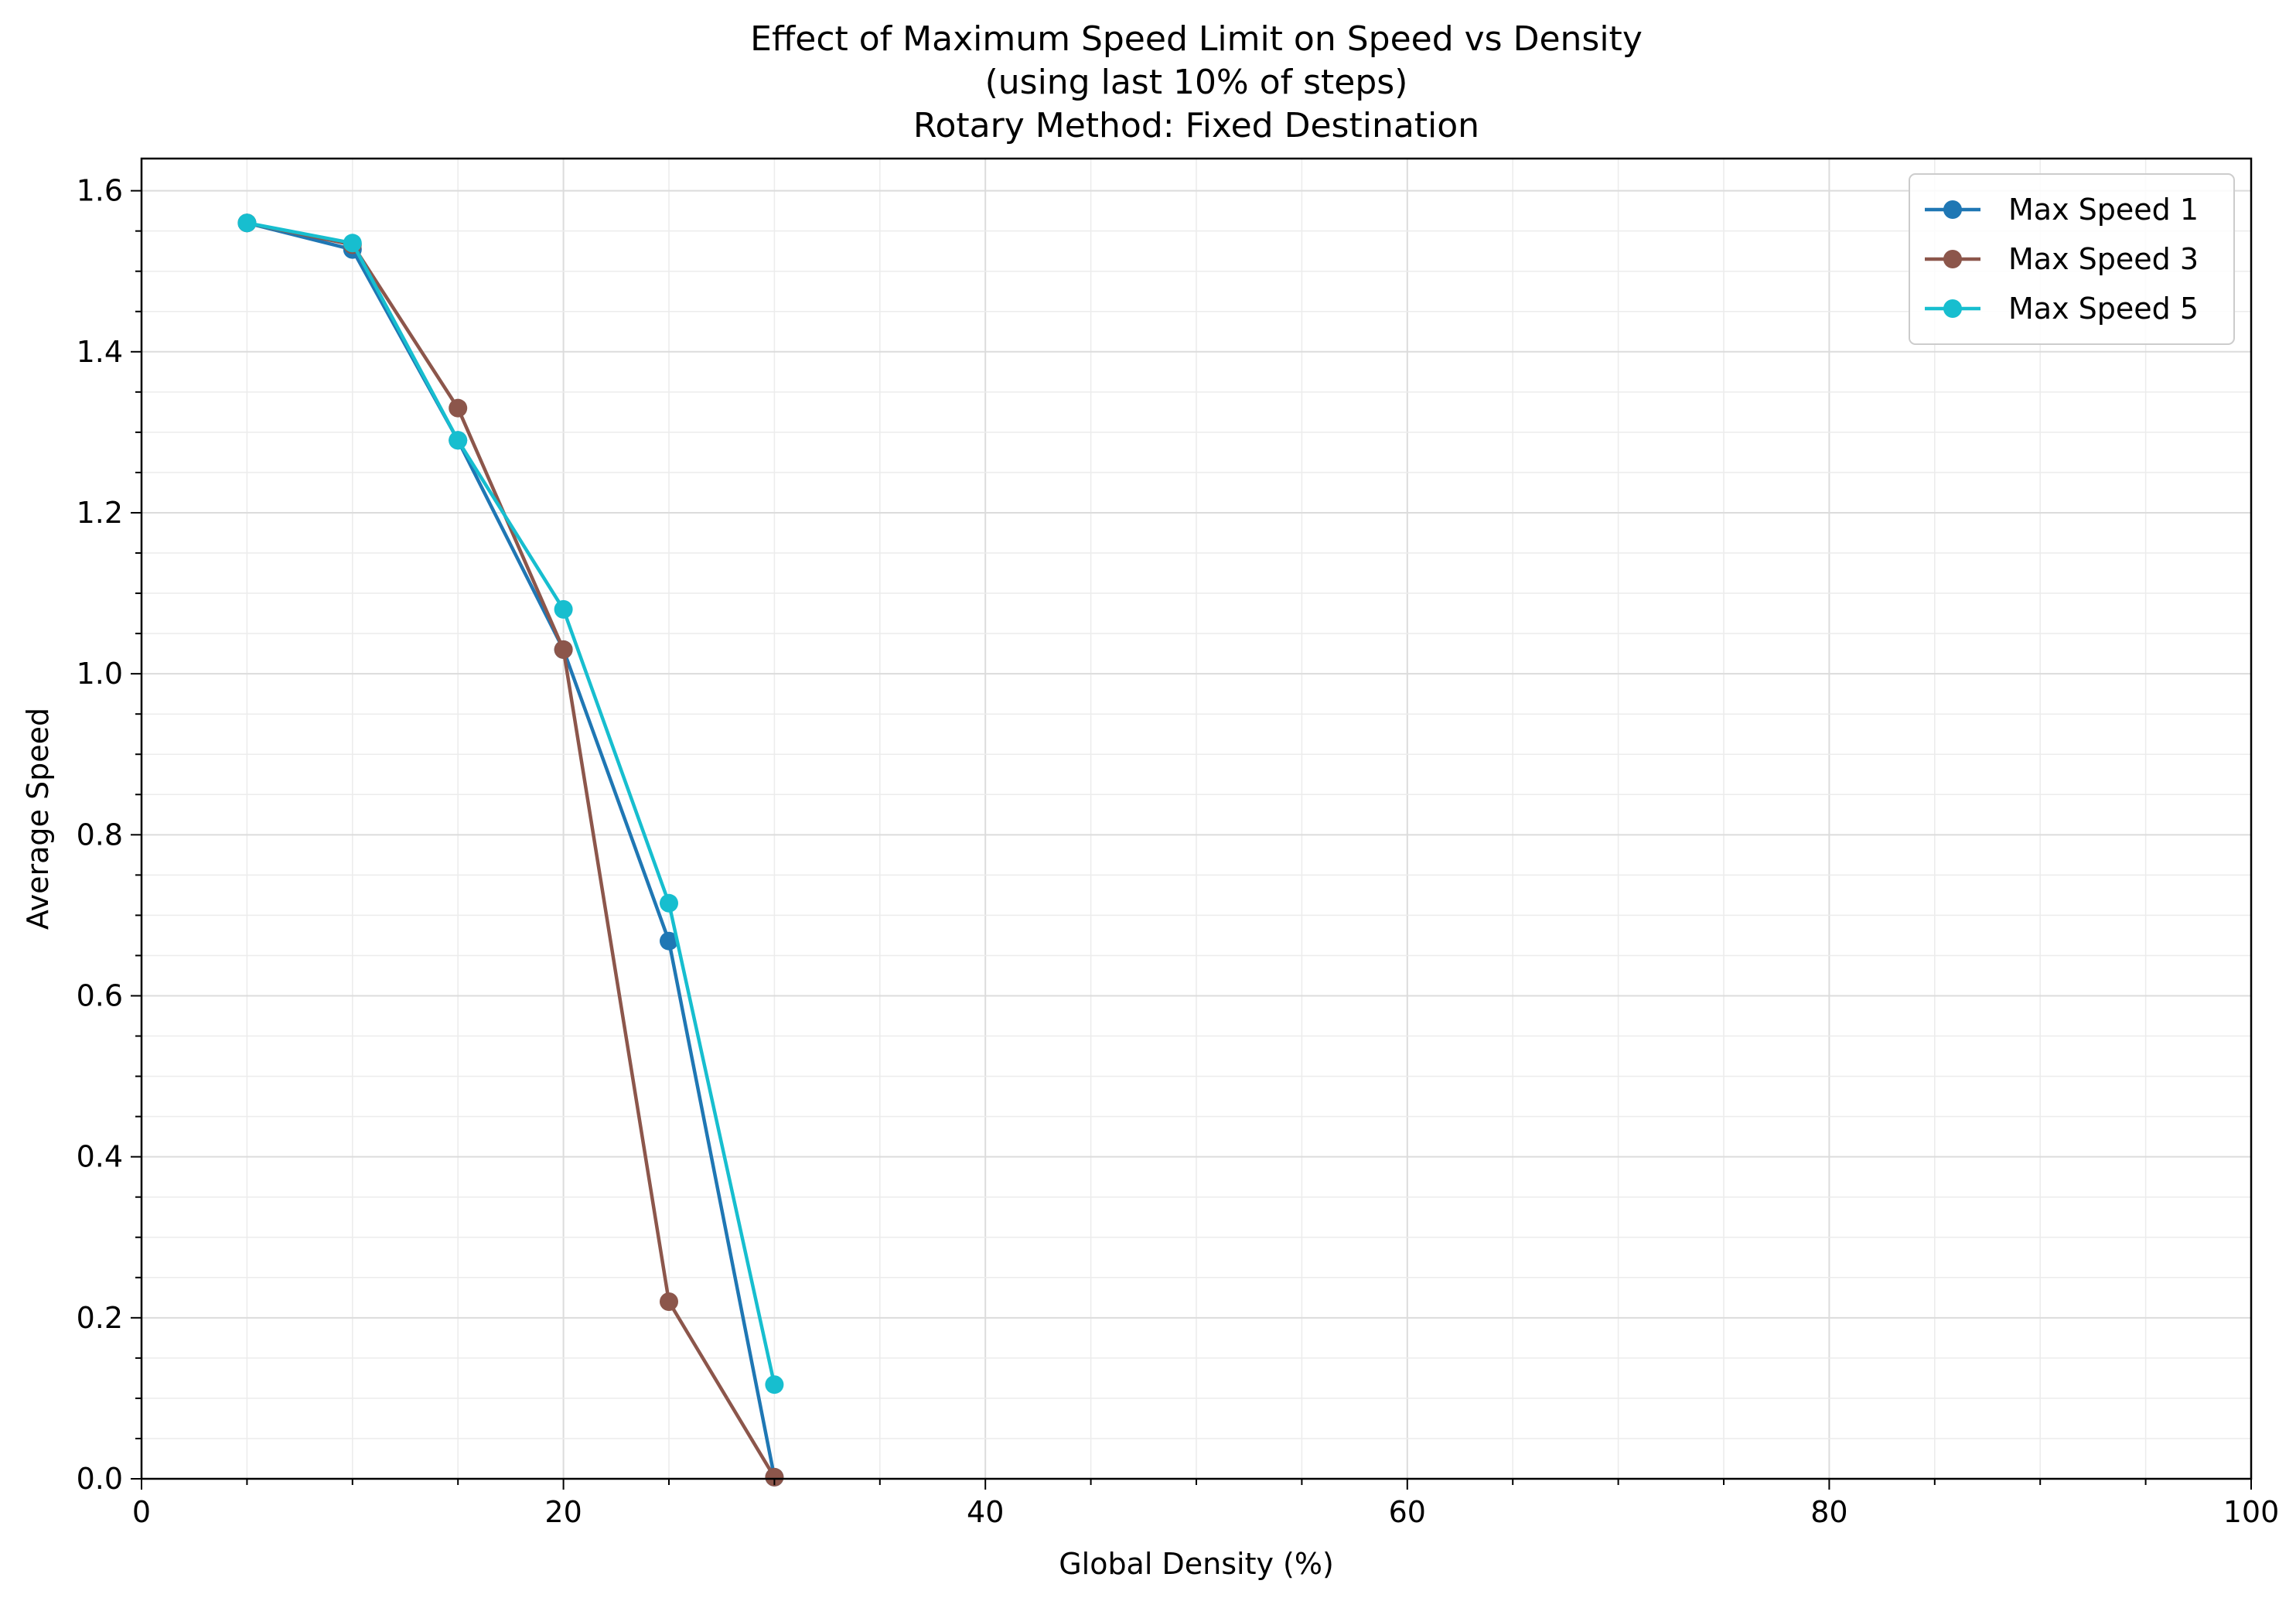 Image resolution: width=2296 pixels, height=1601 pixels. What do you see at coordinates (100, 674) in the screenshot?
I see `y-tick-label: 1.0` at bounding box center [100, 674].